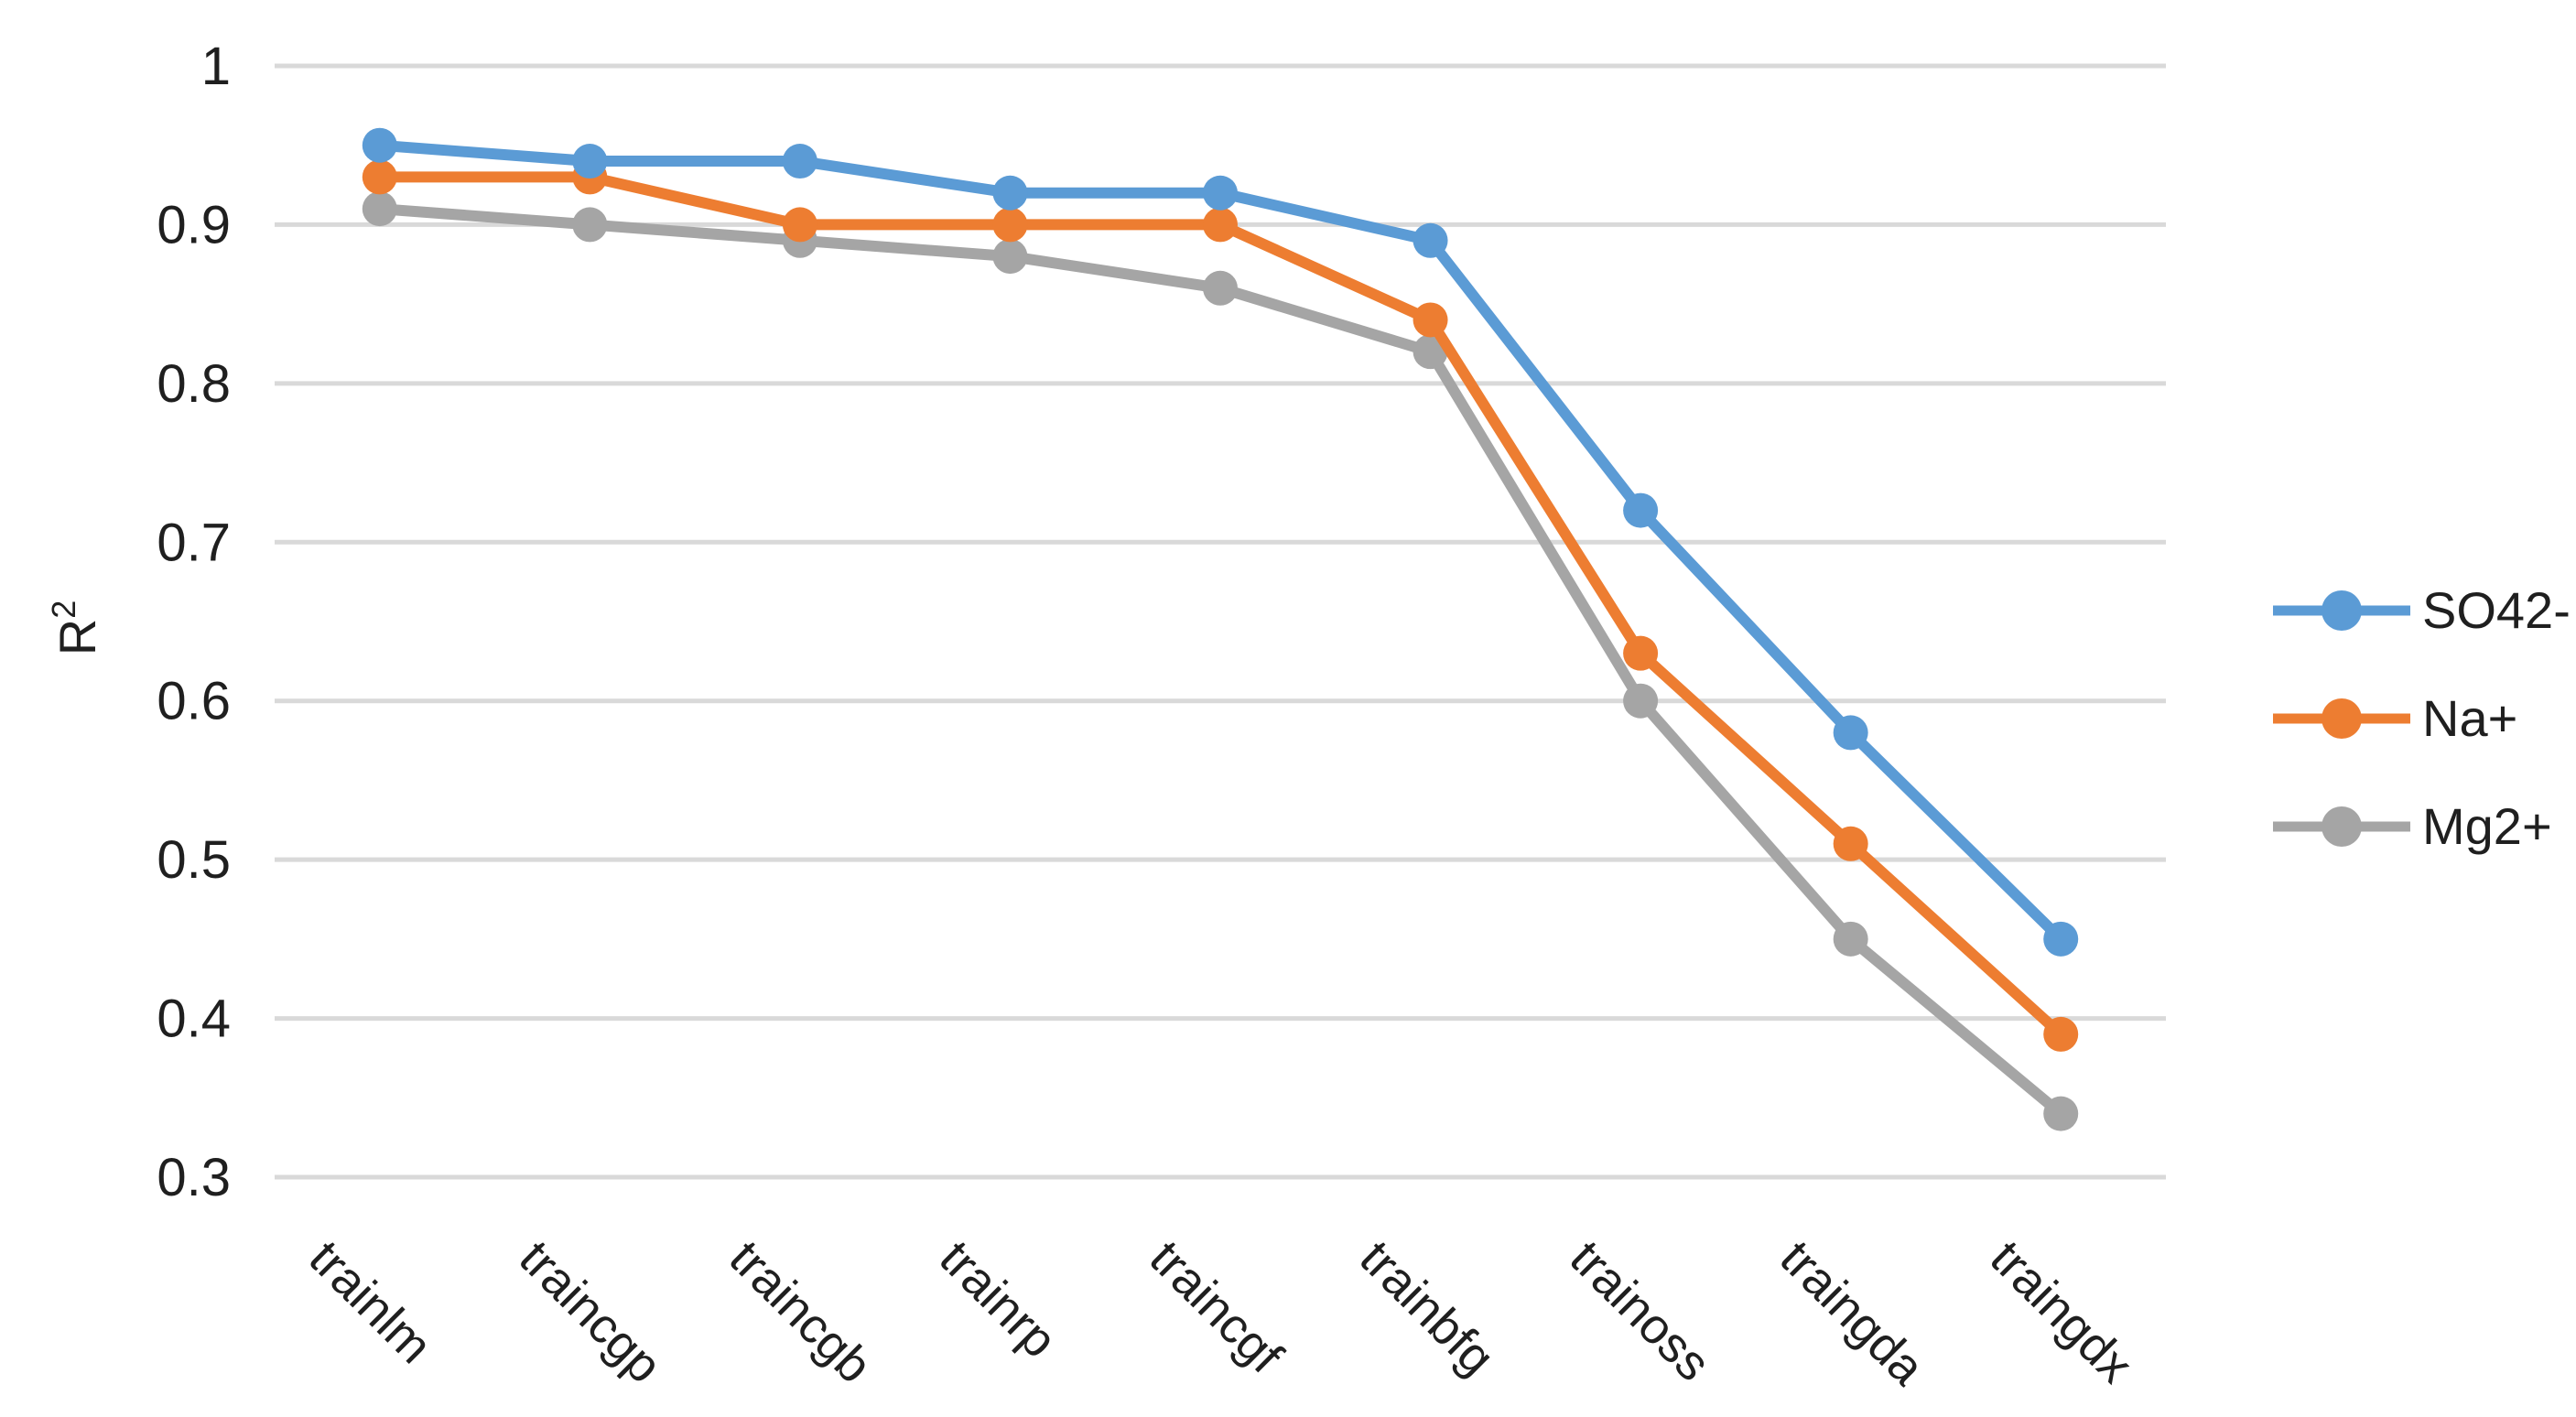 The width and height of the screenshot is (2576, 1417). Describe the element at coordinates (64, 610) in the screenshot. I see `y-axis-title-superscript: 2` at that location.